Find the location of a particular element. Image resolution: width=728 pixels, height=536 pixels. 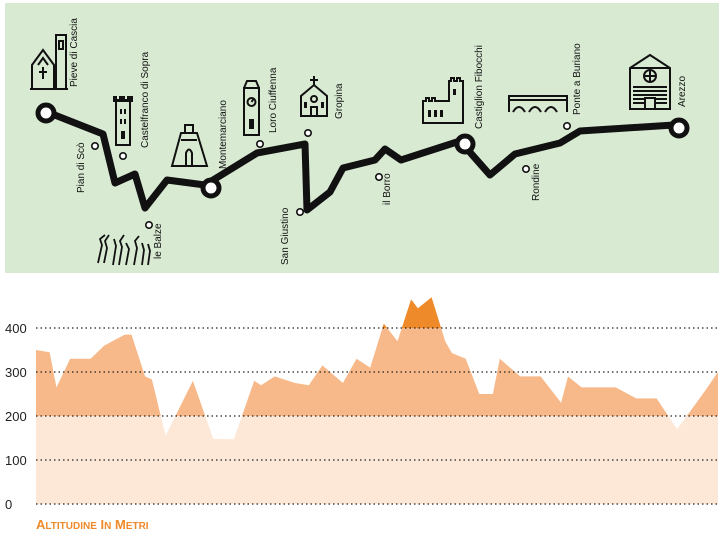

place-label-ponte-a-buriano: Ponte a Buriano is located at coordinates (577, 79).